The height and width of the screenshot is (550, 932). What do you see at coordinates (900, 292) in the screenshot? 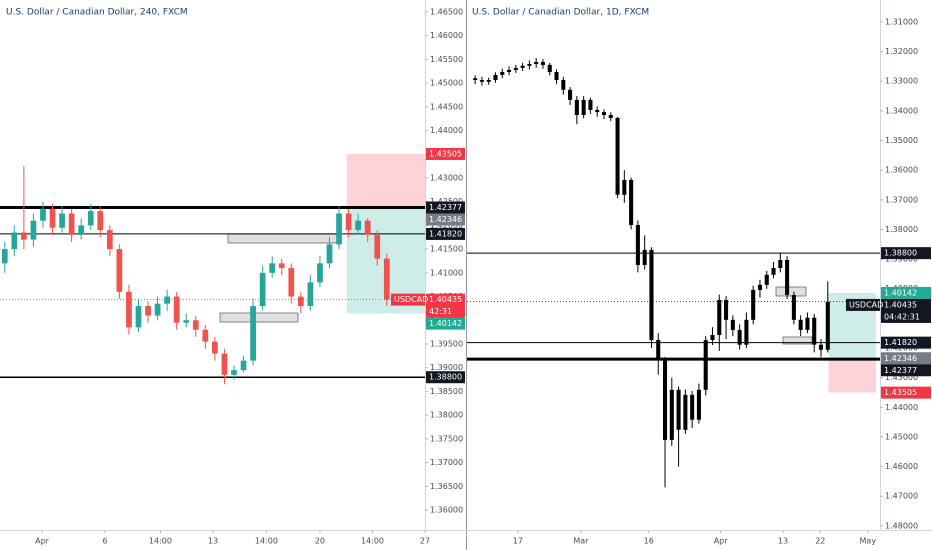
I see `price-tag-label: 1.40142` at bounding box center [900, 292].